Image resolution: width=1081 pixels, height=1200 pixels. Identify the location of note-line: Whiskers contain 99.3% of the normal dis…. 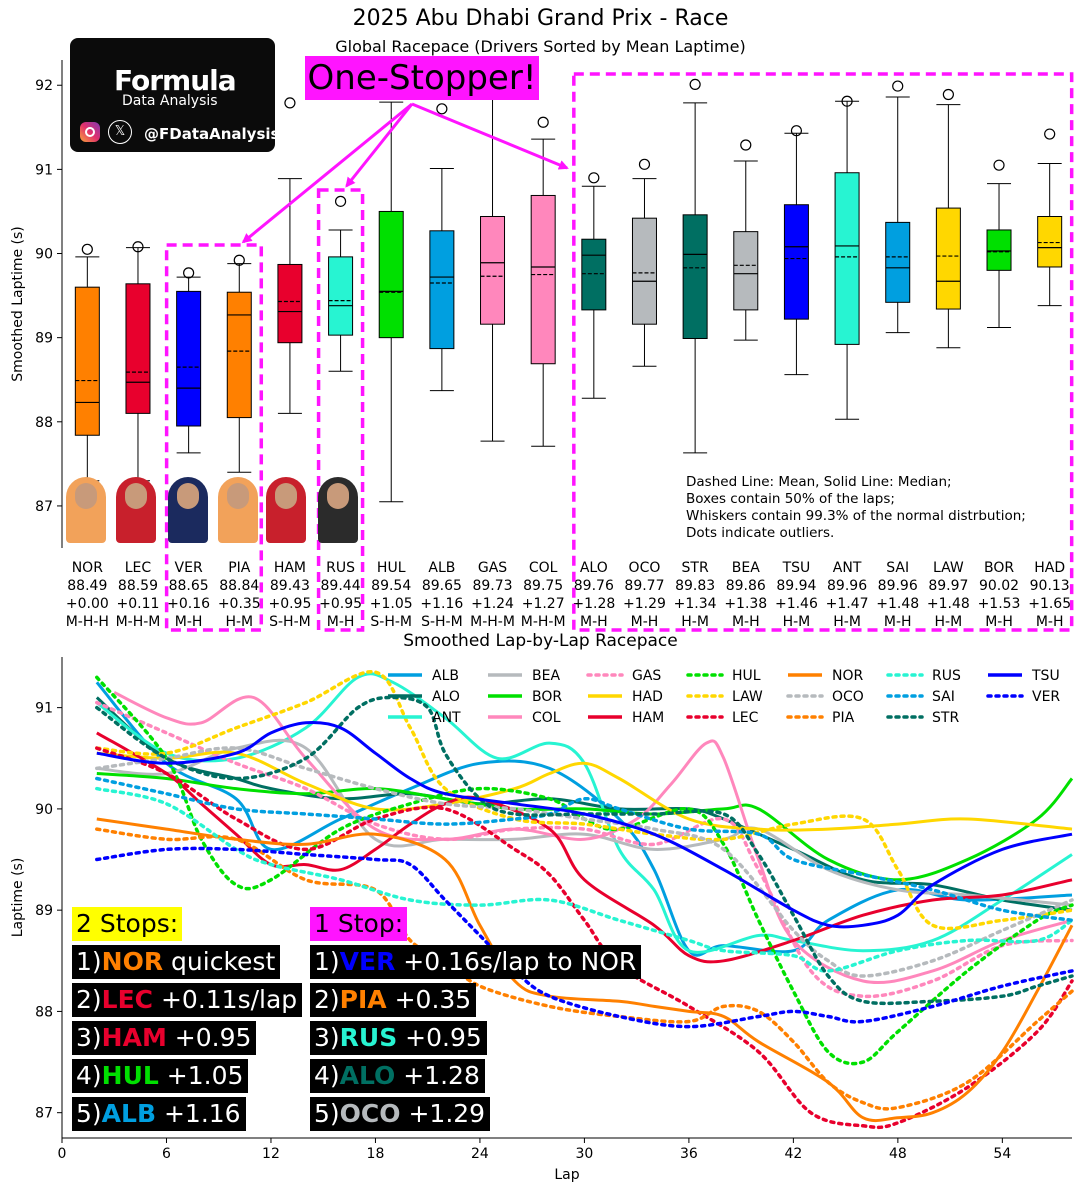
(856, 516).